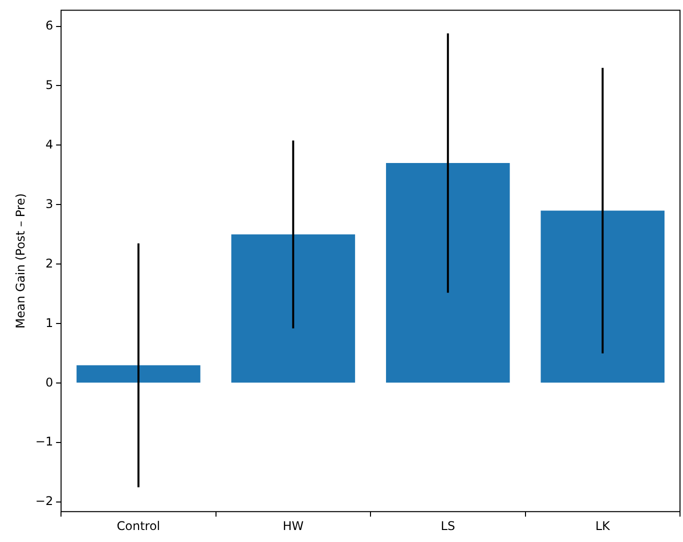  Describe the element at coordinates (138, 525) in the screenshot. I see `x-tick-label: Control` at that location.